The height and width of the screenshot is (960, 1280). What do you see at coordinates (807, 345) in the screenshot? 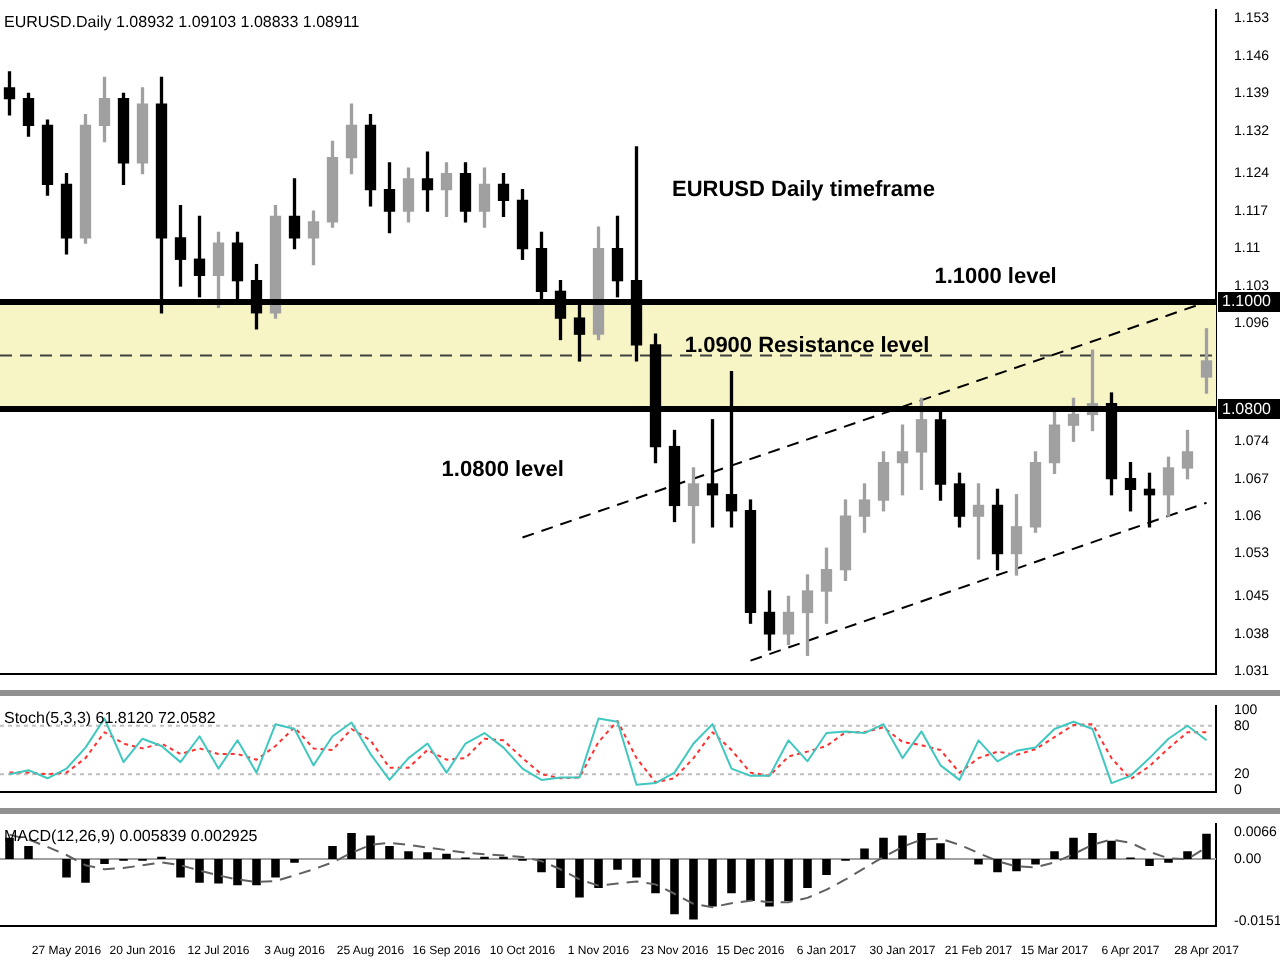
I see `annotation: 1.0900 Resistance level` at bounding box center [807, 345].